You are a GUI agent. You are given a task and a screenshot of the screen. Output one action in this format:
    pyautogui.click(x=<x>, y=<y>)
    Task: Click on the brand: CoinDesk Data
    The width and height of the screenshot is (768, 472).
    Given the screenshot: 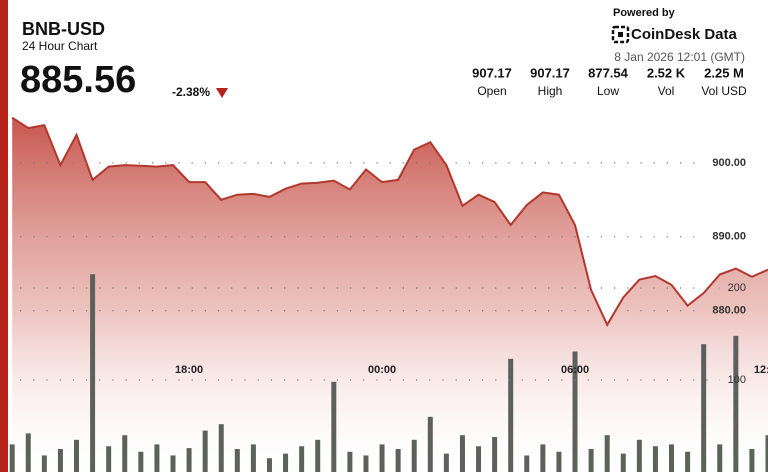 What is the action you would take?
    pyautogui.click(x=684, y=34)
    